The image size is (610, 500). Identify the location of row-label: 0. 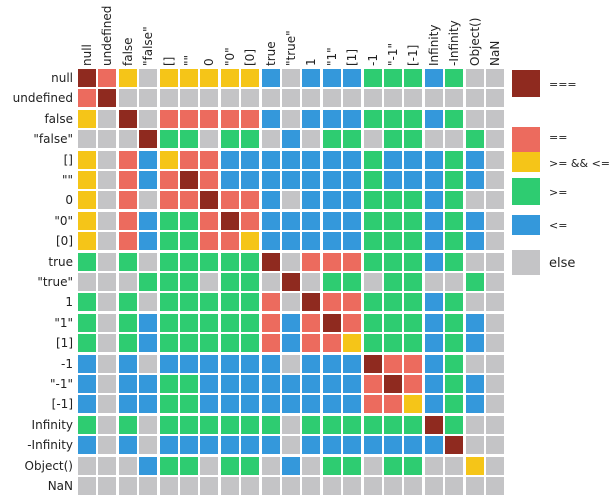
(69, 200).